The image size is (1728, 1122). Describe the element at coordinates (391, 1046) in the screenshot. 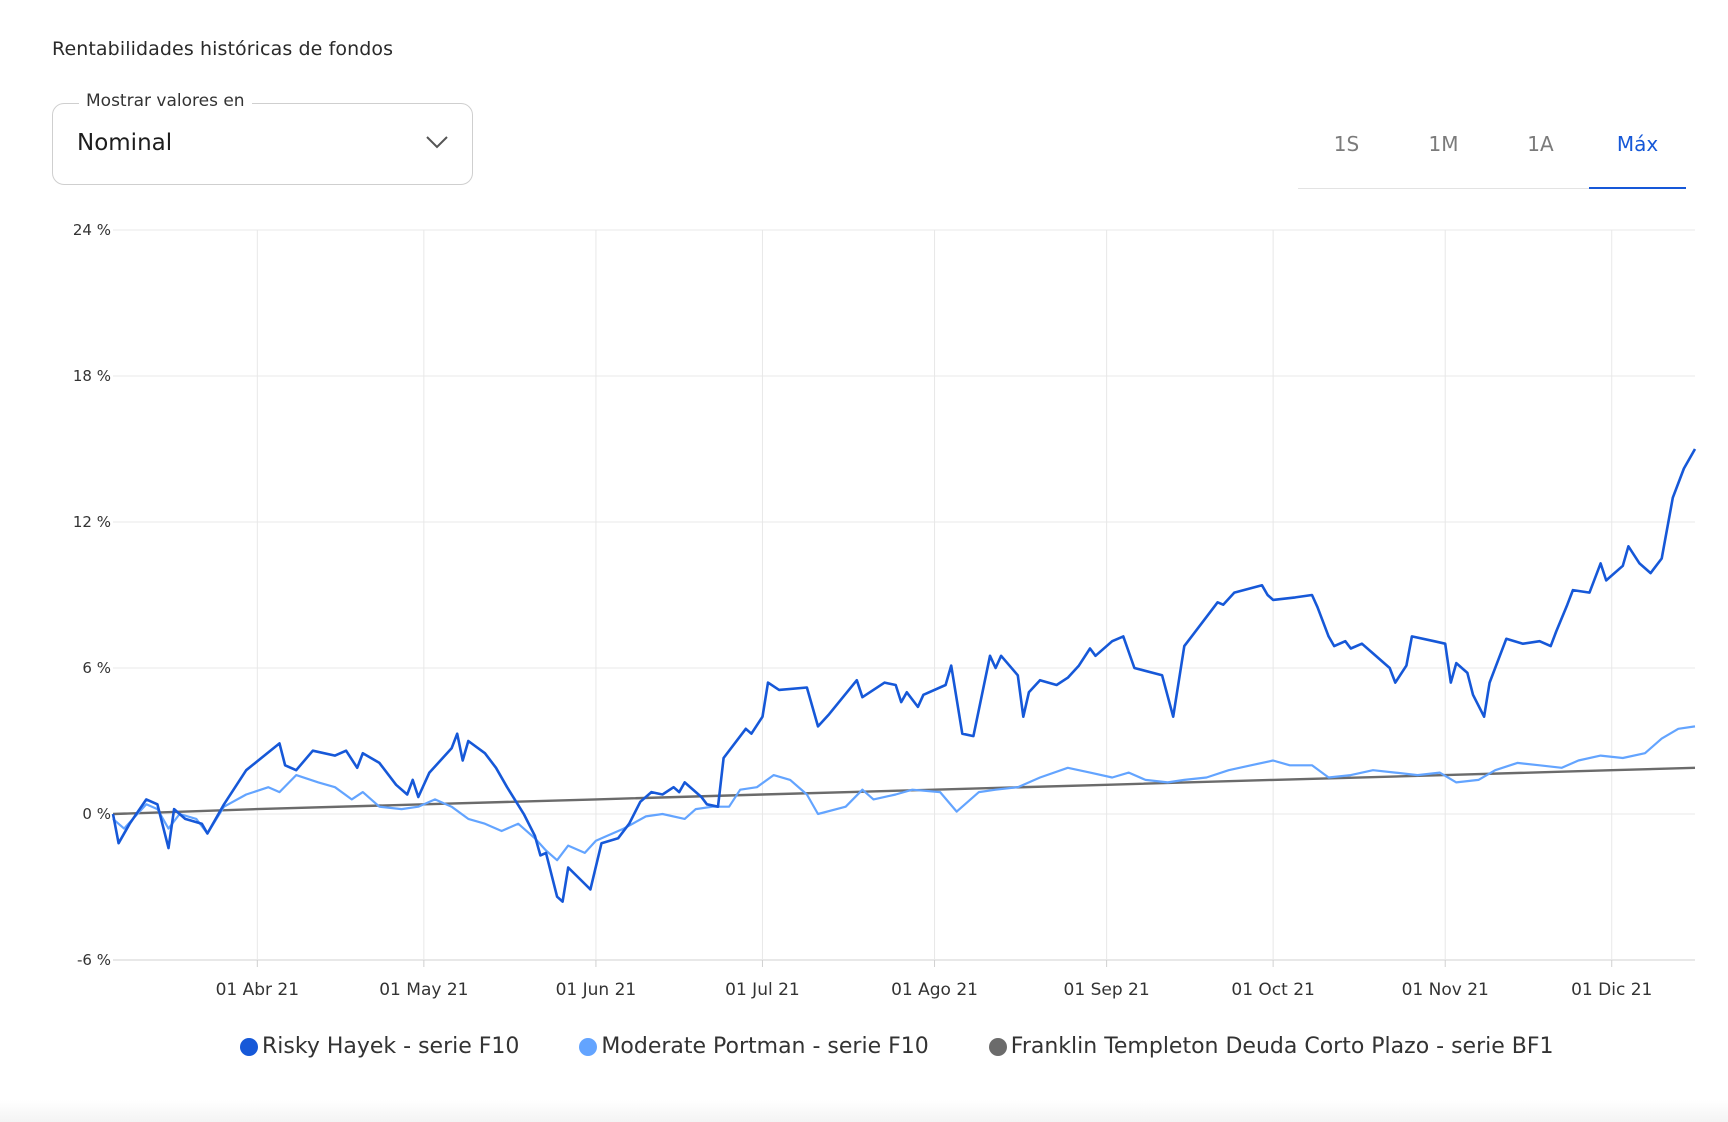

I see `legend-label: Risky Hayek - serie F10` at that location.